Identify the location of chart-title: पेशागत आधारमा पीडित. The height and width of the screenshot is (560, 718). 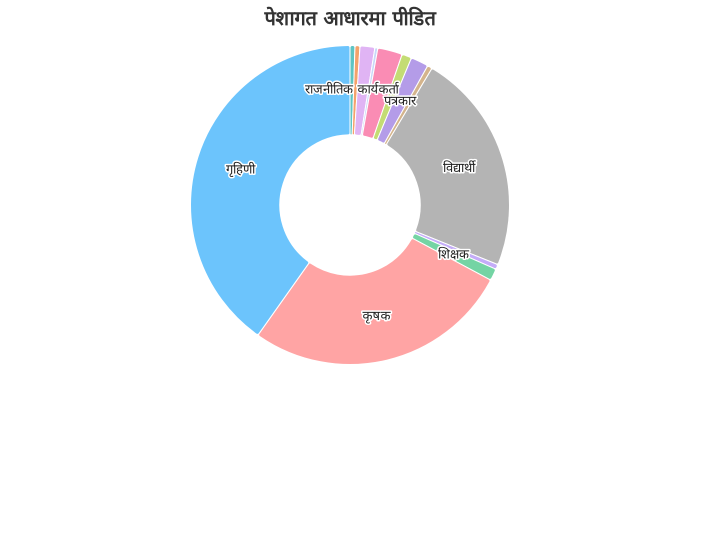
(351, 18).